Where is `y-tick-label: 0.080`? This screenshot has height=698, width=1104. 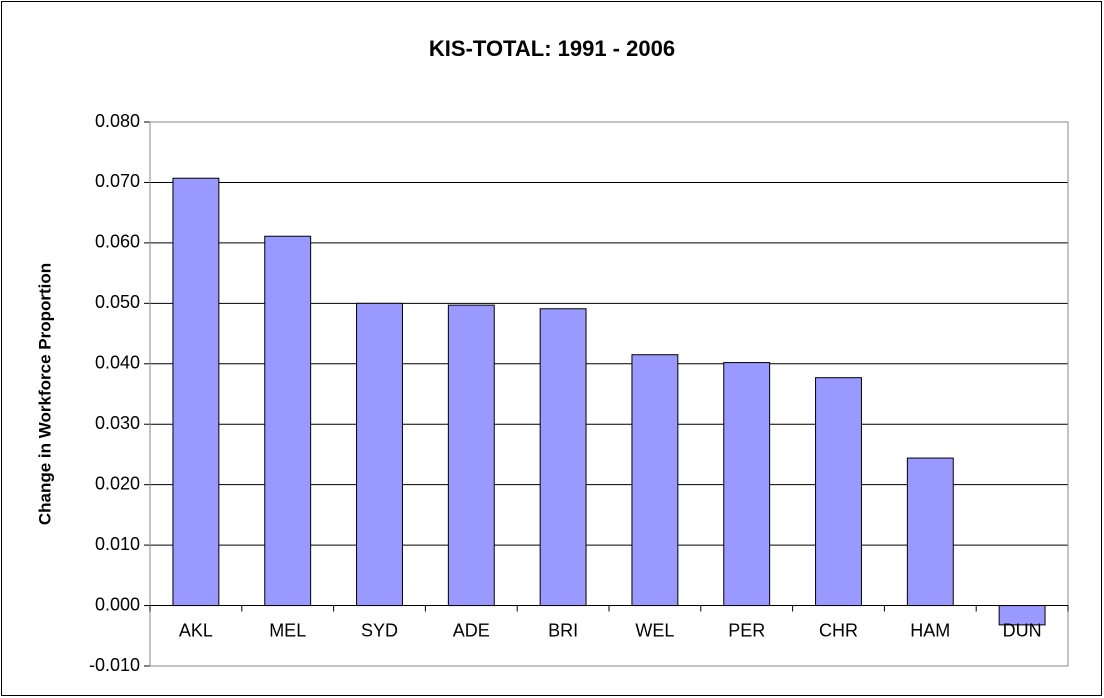 y-tick-label: 0.080 is located at coordinates (117, 121).